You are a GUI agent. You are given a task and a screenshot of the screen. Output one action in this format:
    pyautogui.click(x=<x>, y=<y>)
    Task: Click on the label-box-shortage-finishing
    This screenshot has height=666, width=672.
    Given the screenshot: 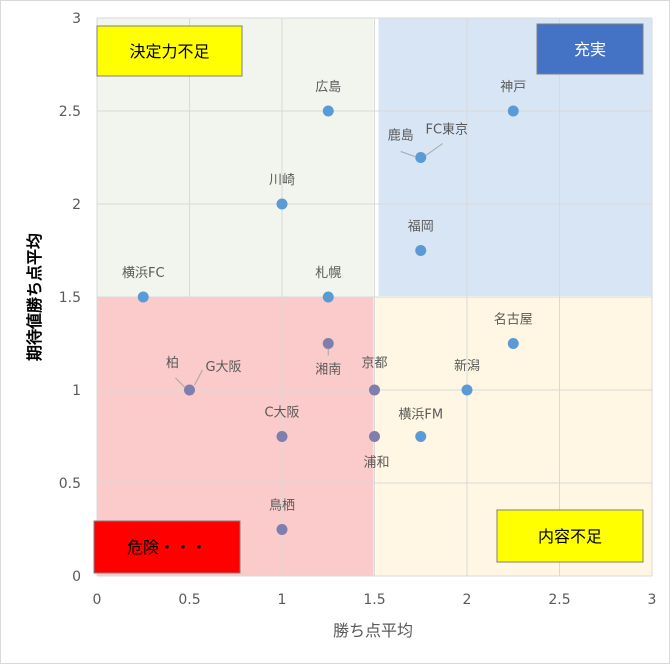 What is the action you would take?
    pyautogui.click(x=169, y=51)
    